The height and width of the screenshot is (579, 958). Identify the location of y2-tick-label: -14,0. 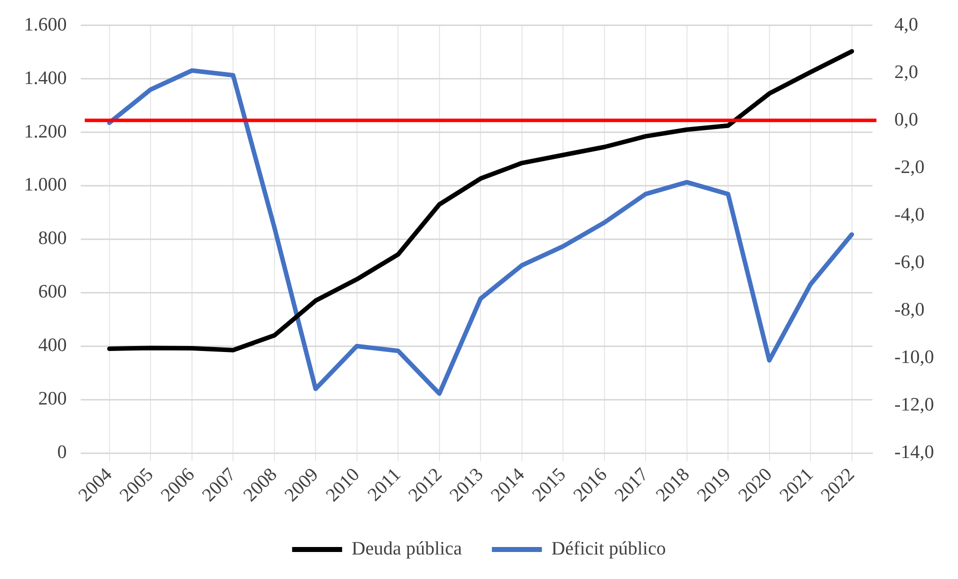
(914, 452).